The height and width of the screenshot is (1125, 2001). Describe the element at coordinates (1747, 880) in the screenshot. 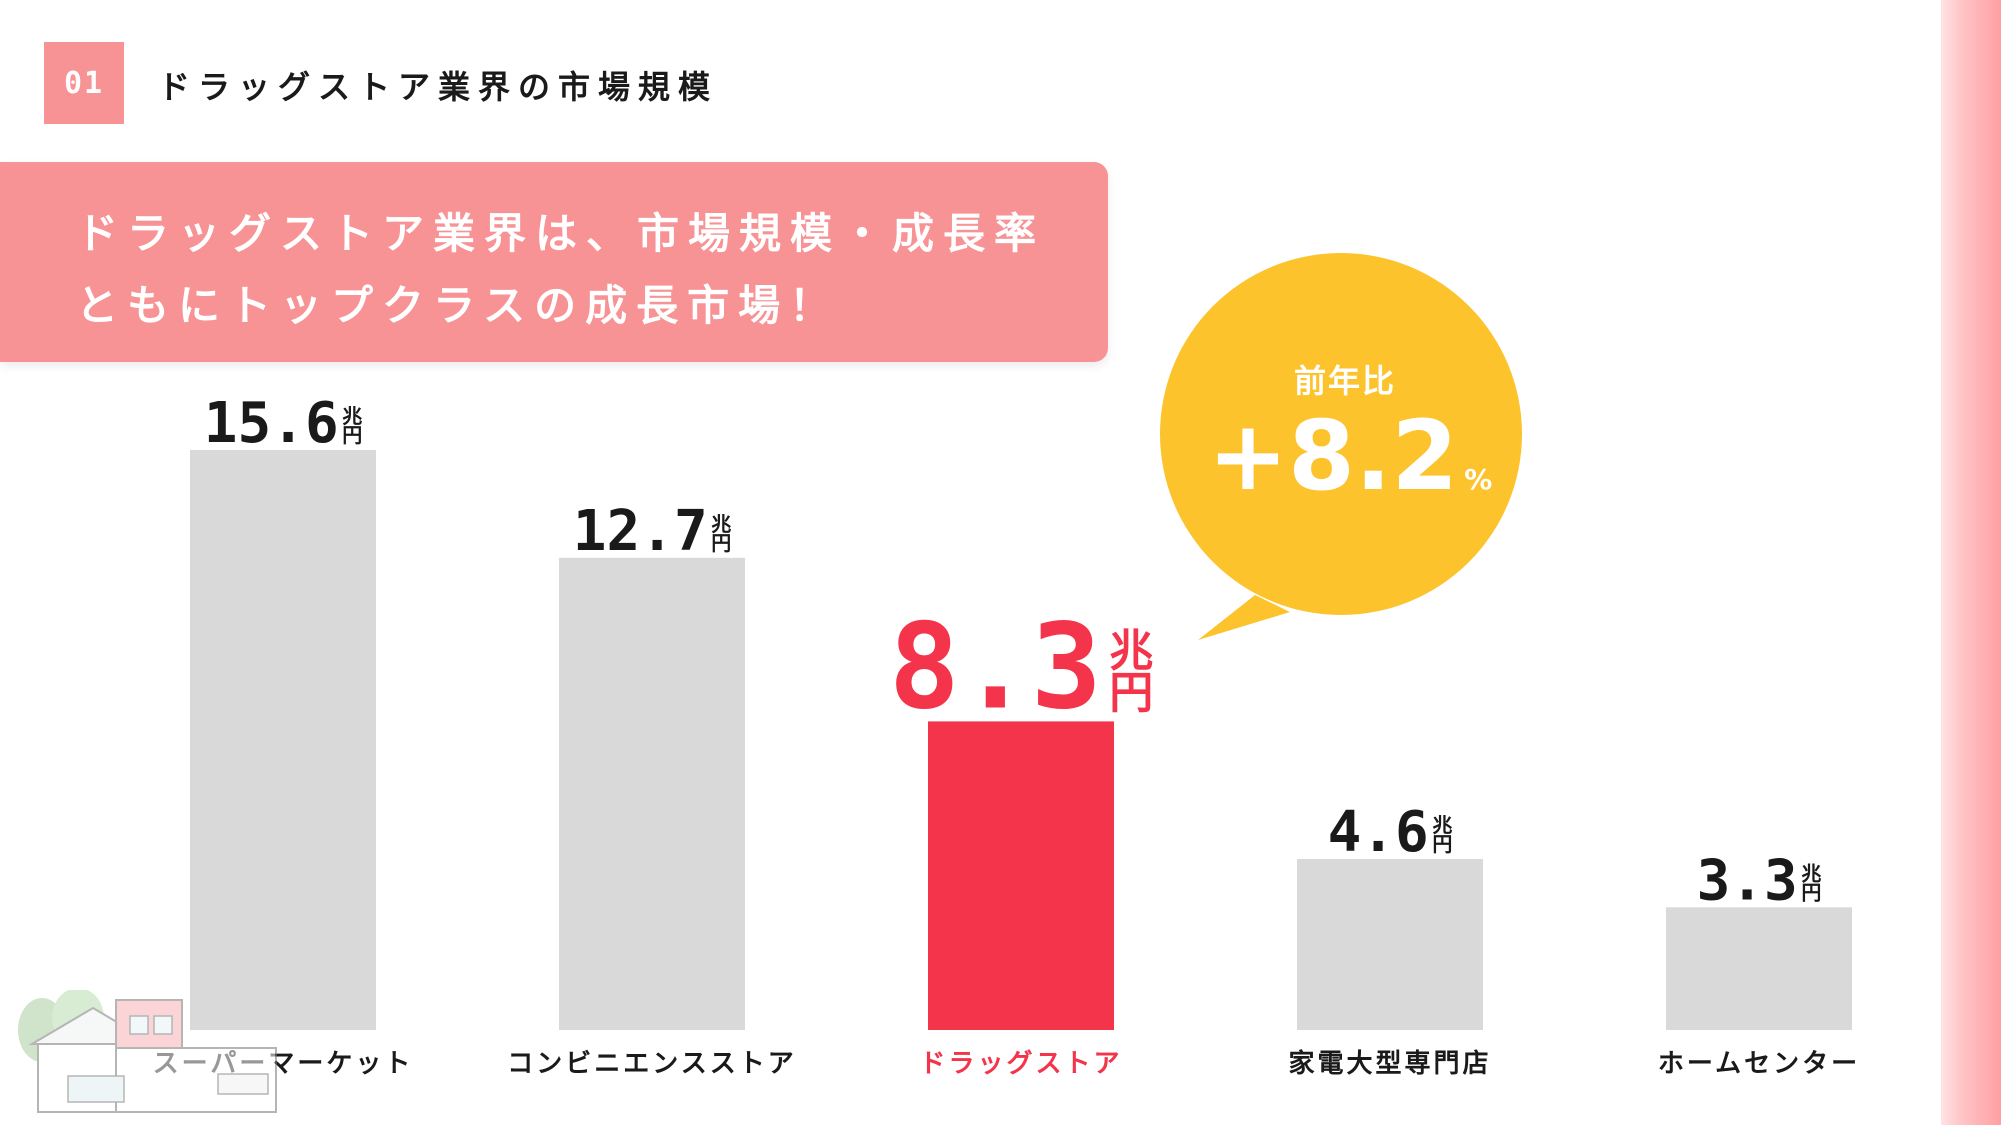

I see `bar-value-label-4: 3.3` at that location.